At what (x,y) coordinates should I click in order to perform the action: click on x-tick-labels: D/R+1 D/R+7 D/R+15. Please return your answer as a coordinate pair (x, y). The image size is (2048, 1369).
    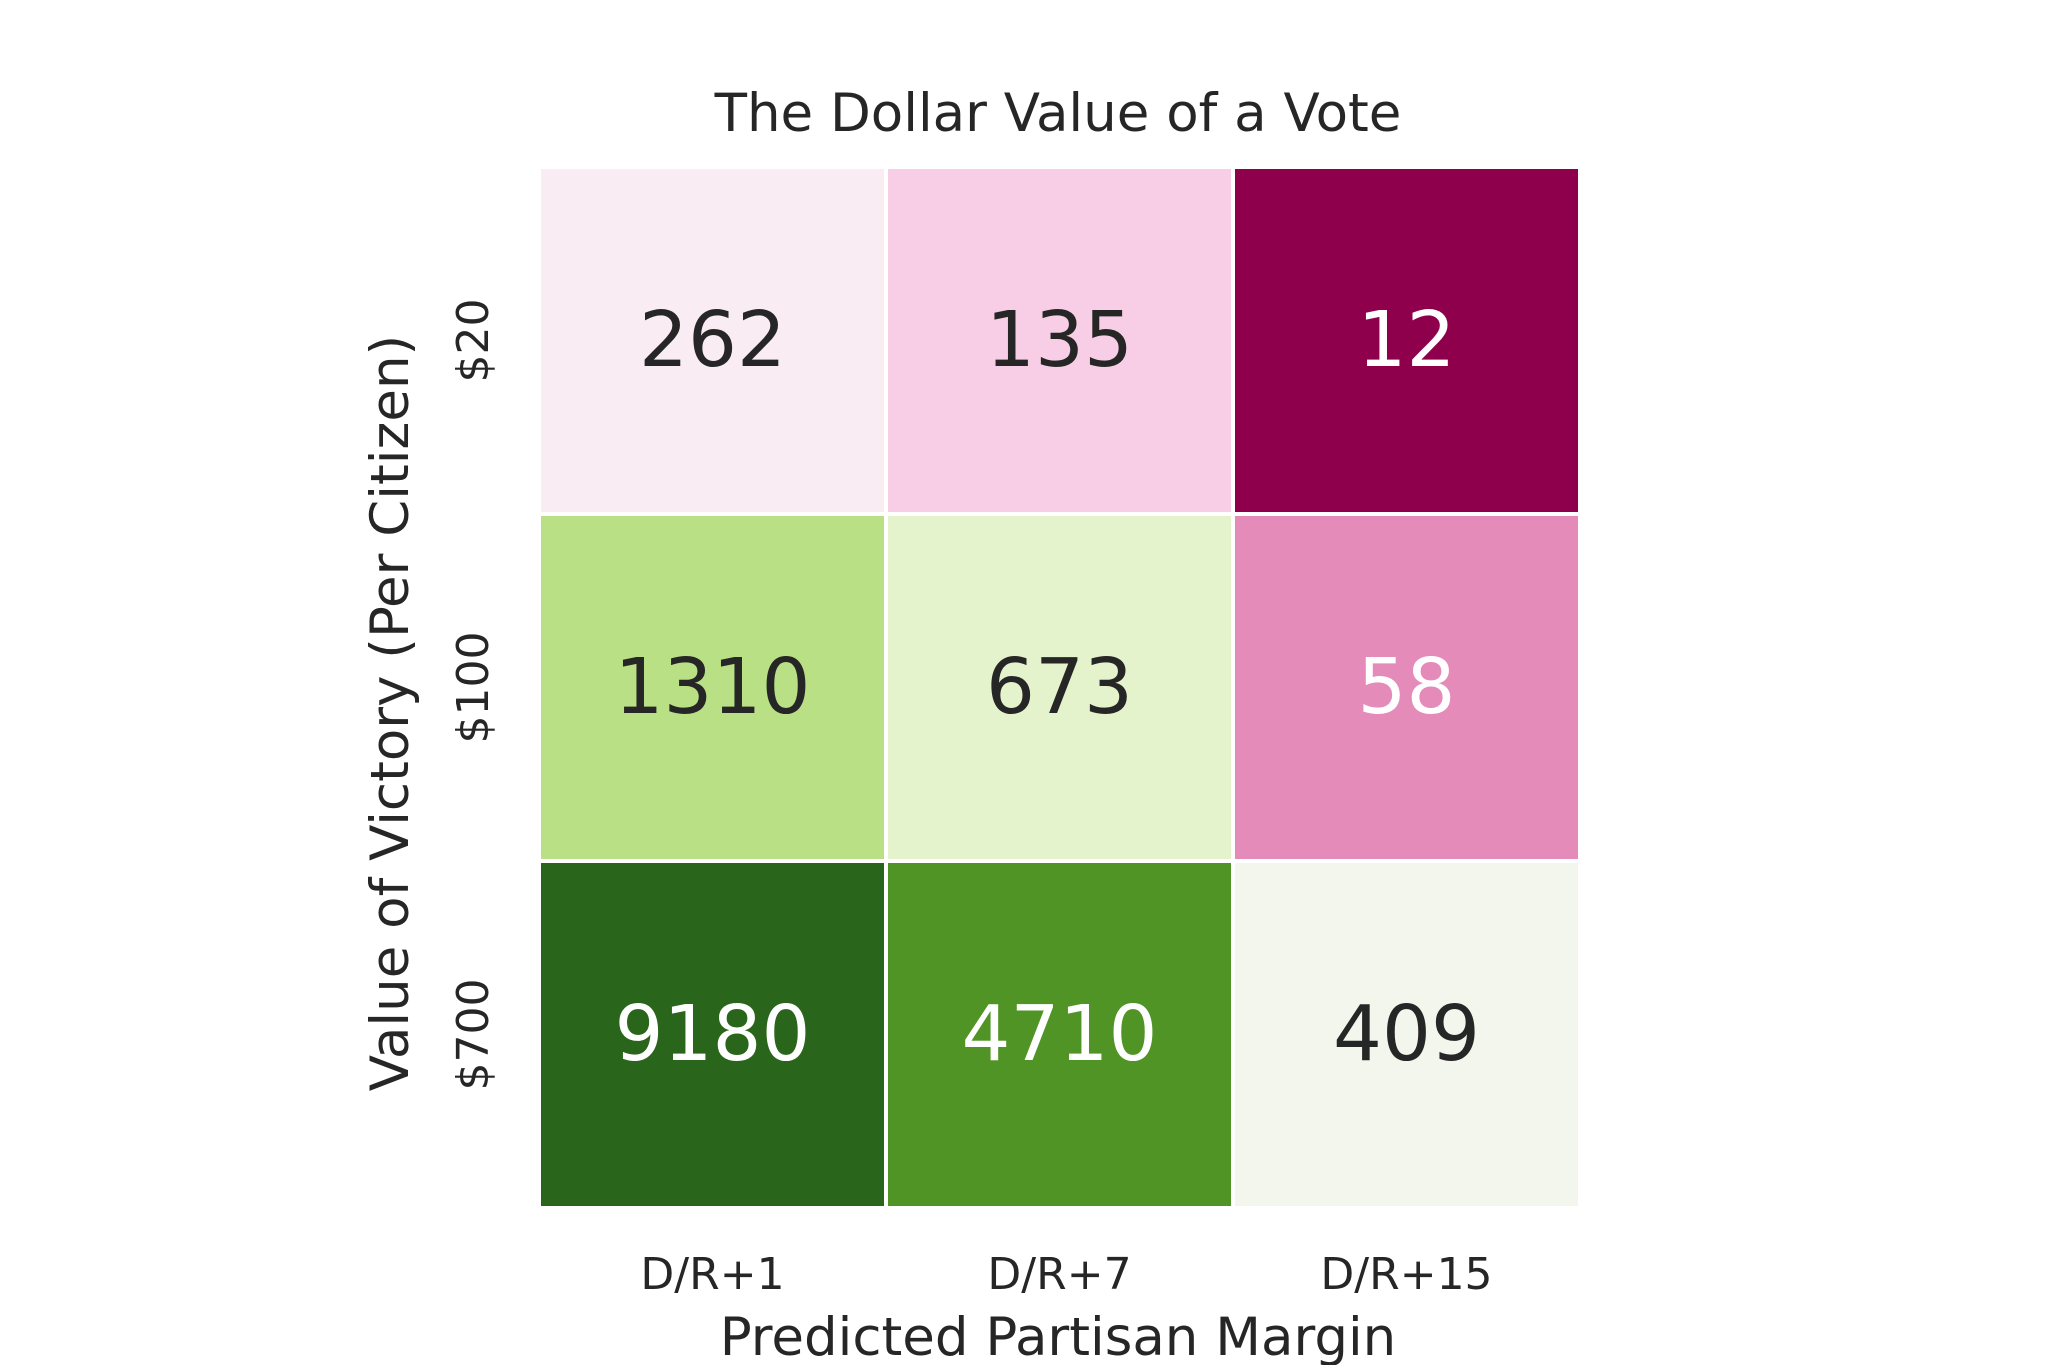
    Looking at the image, I should click on (1066, 1274).